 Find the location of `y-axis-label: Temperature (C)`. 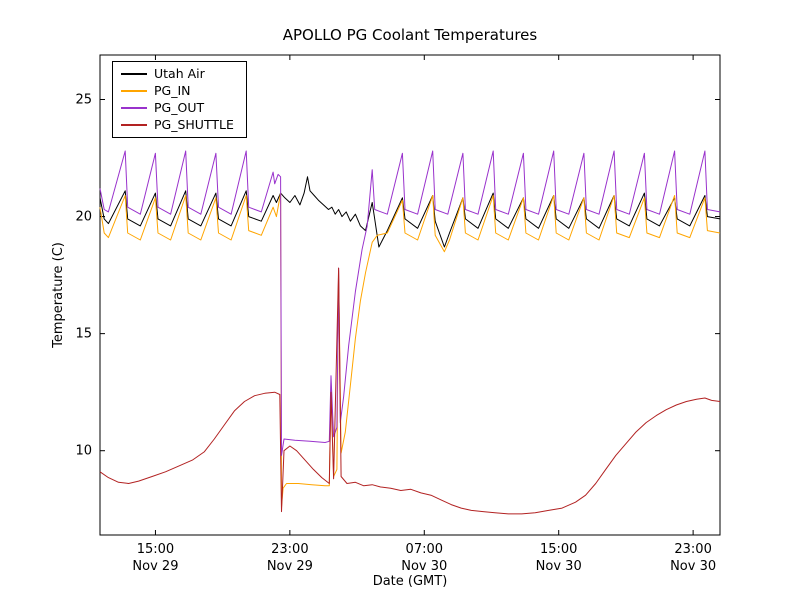

y-axis-label: Temperature (C) is located at coordinates (58, 295).